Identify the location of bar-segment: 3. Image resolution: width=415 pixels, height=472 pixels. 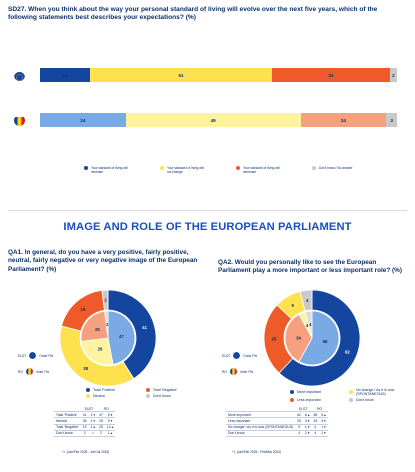
(391, 120).